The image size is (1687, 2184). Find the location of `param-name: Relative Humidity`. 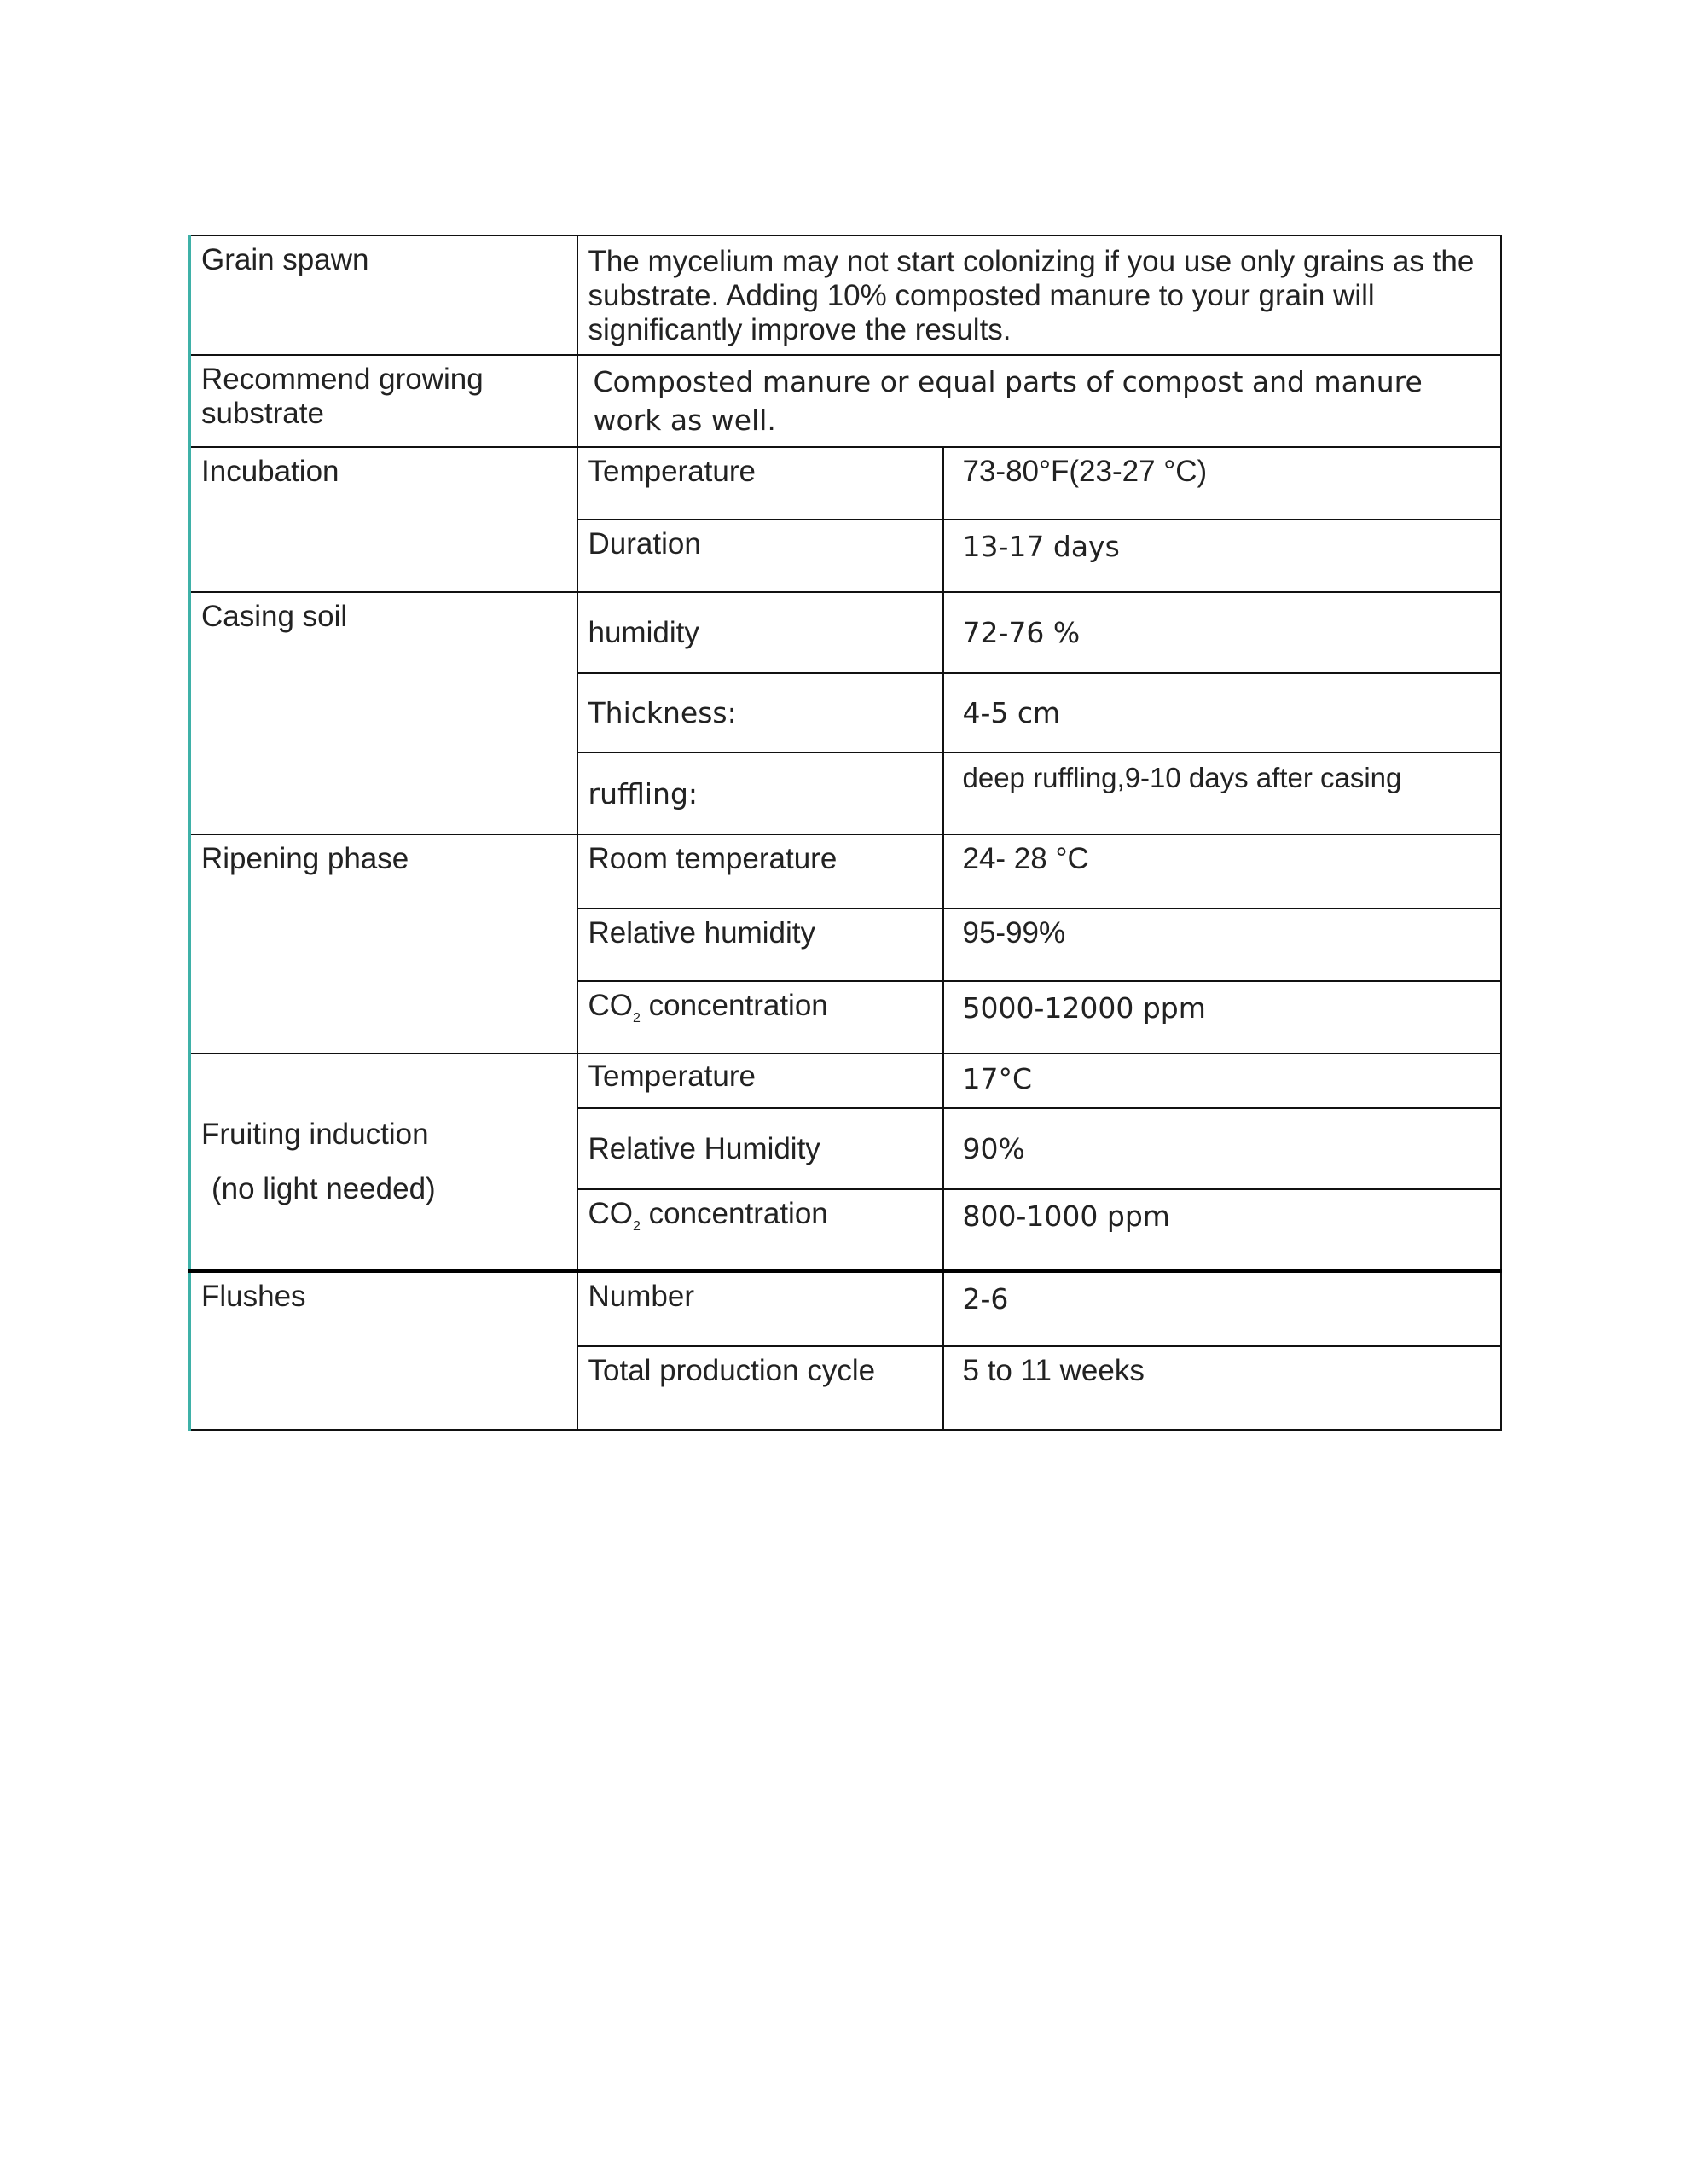

param-name: Relative Humidity is located at coordinates (760, 1149).